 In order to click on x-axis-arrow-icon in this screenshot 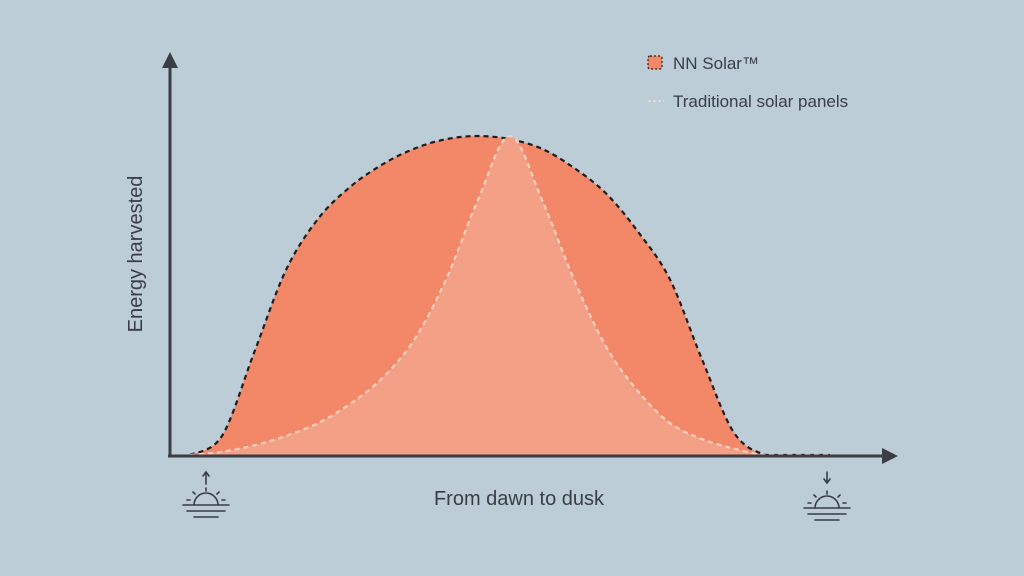, I will do `click(890, 456)`.